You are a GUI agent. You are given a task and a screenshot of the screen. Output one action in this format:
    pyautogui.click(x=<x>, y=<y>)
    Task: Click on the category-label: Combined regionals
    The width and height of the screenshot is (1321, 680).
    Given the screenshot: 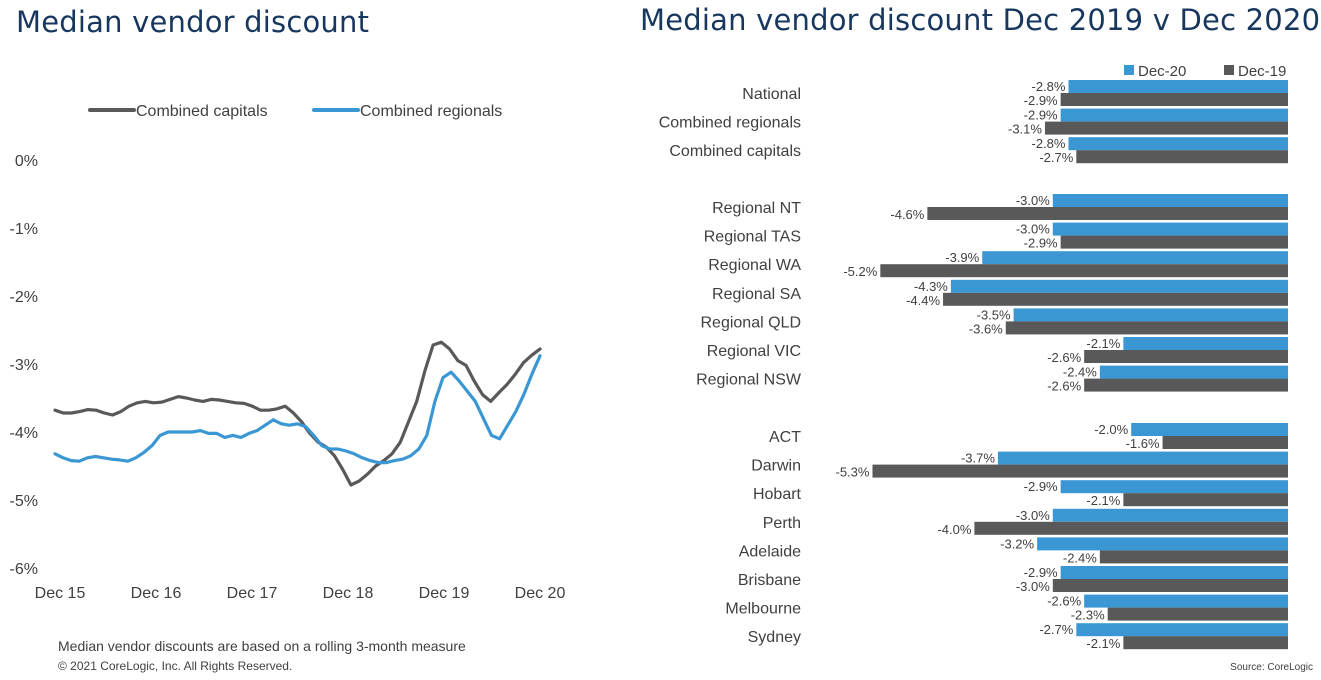 What is the action you would take?
    pyautogui.click(x=730, y=123)
    